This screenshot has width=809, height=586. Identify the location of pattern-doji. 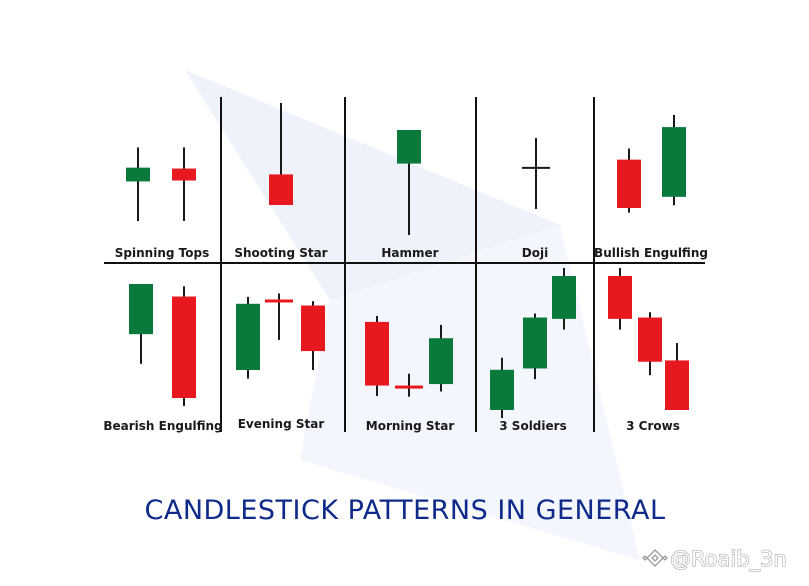
(536, 173).